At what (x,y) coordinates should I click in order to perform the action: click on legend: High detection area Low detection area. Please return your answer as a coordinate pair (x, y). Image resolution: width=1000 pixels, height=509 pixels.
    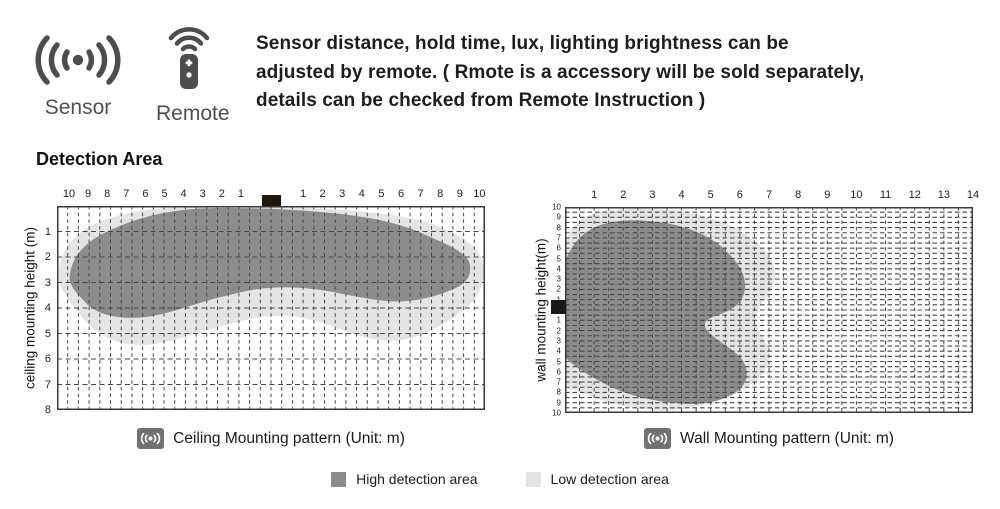
    Looking at the image, I should click on (500, 479).